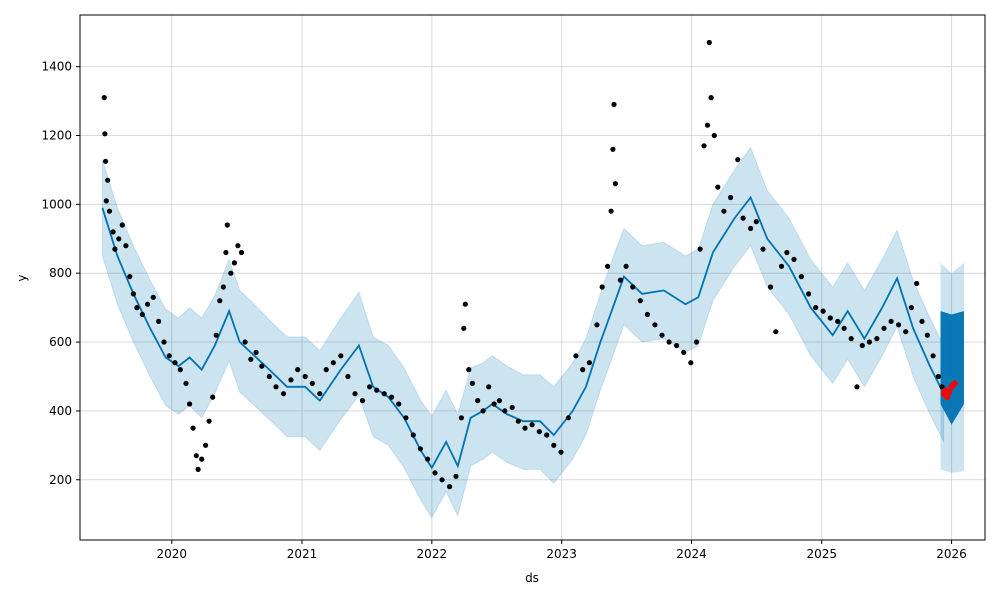  Describe the element at coordinates (56, 204) in the screenshot. I see `y-tick-label: 1000` at that location.